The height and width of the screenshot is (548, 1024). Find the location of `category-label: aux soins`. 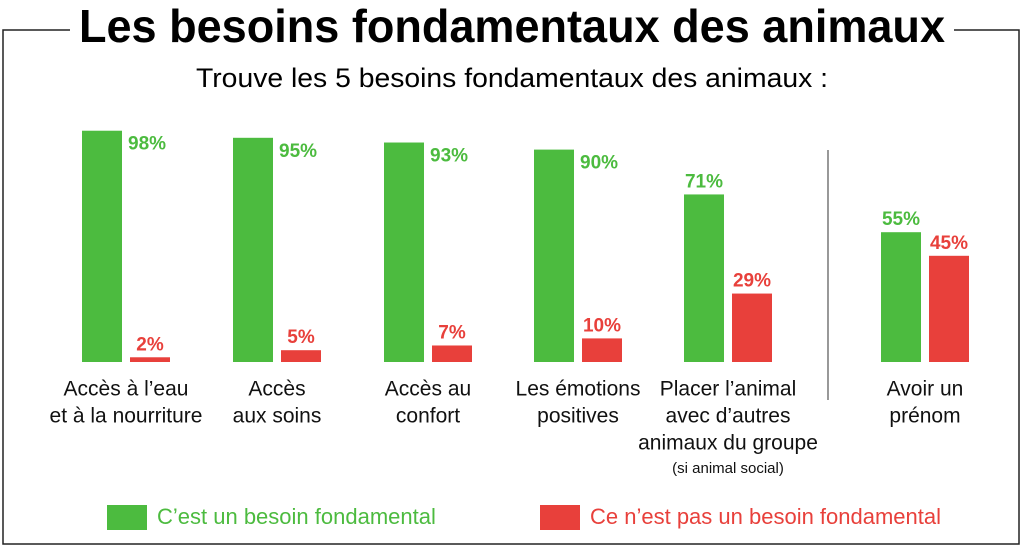

category-label: aux soins is located at coordinates (277, 416).